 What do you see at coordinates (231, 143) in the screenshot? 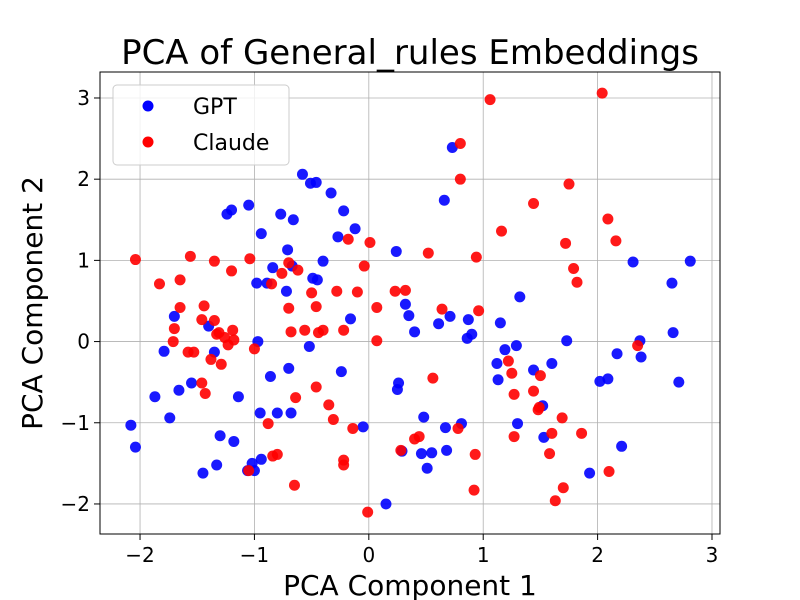
I see `legend-label-claude: Claude` at bounding box center [231, 143].